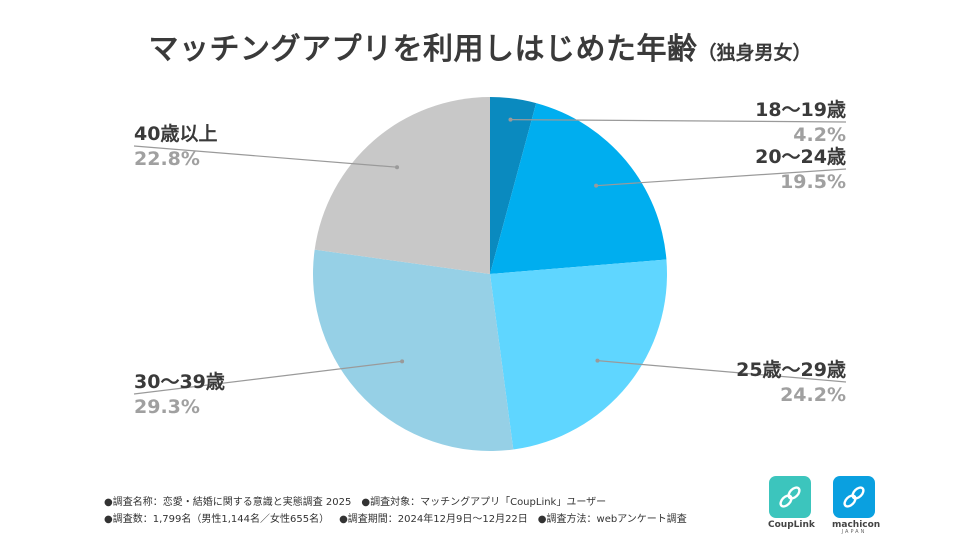 This screenshot has height=540, width=960. Describe the element at coordinates (800, 110) in the screenshot. I see `slice-label-1: 18～19歳` at that location.